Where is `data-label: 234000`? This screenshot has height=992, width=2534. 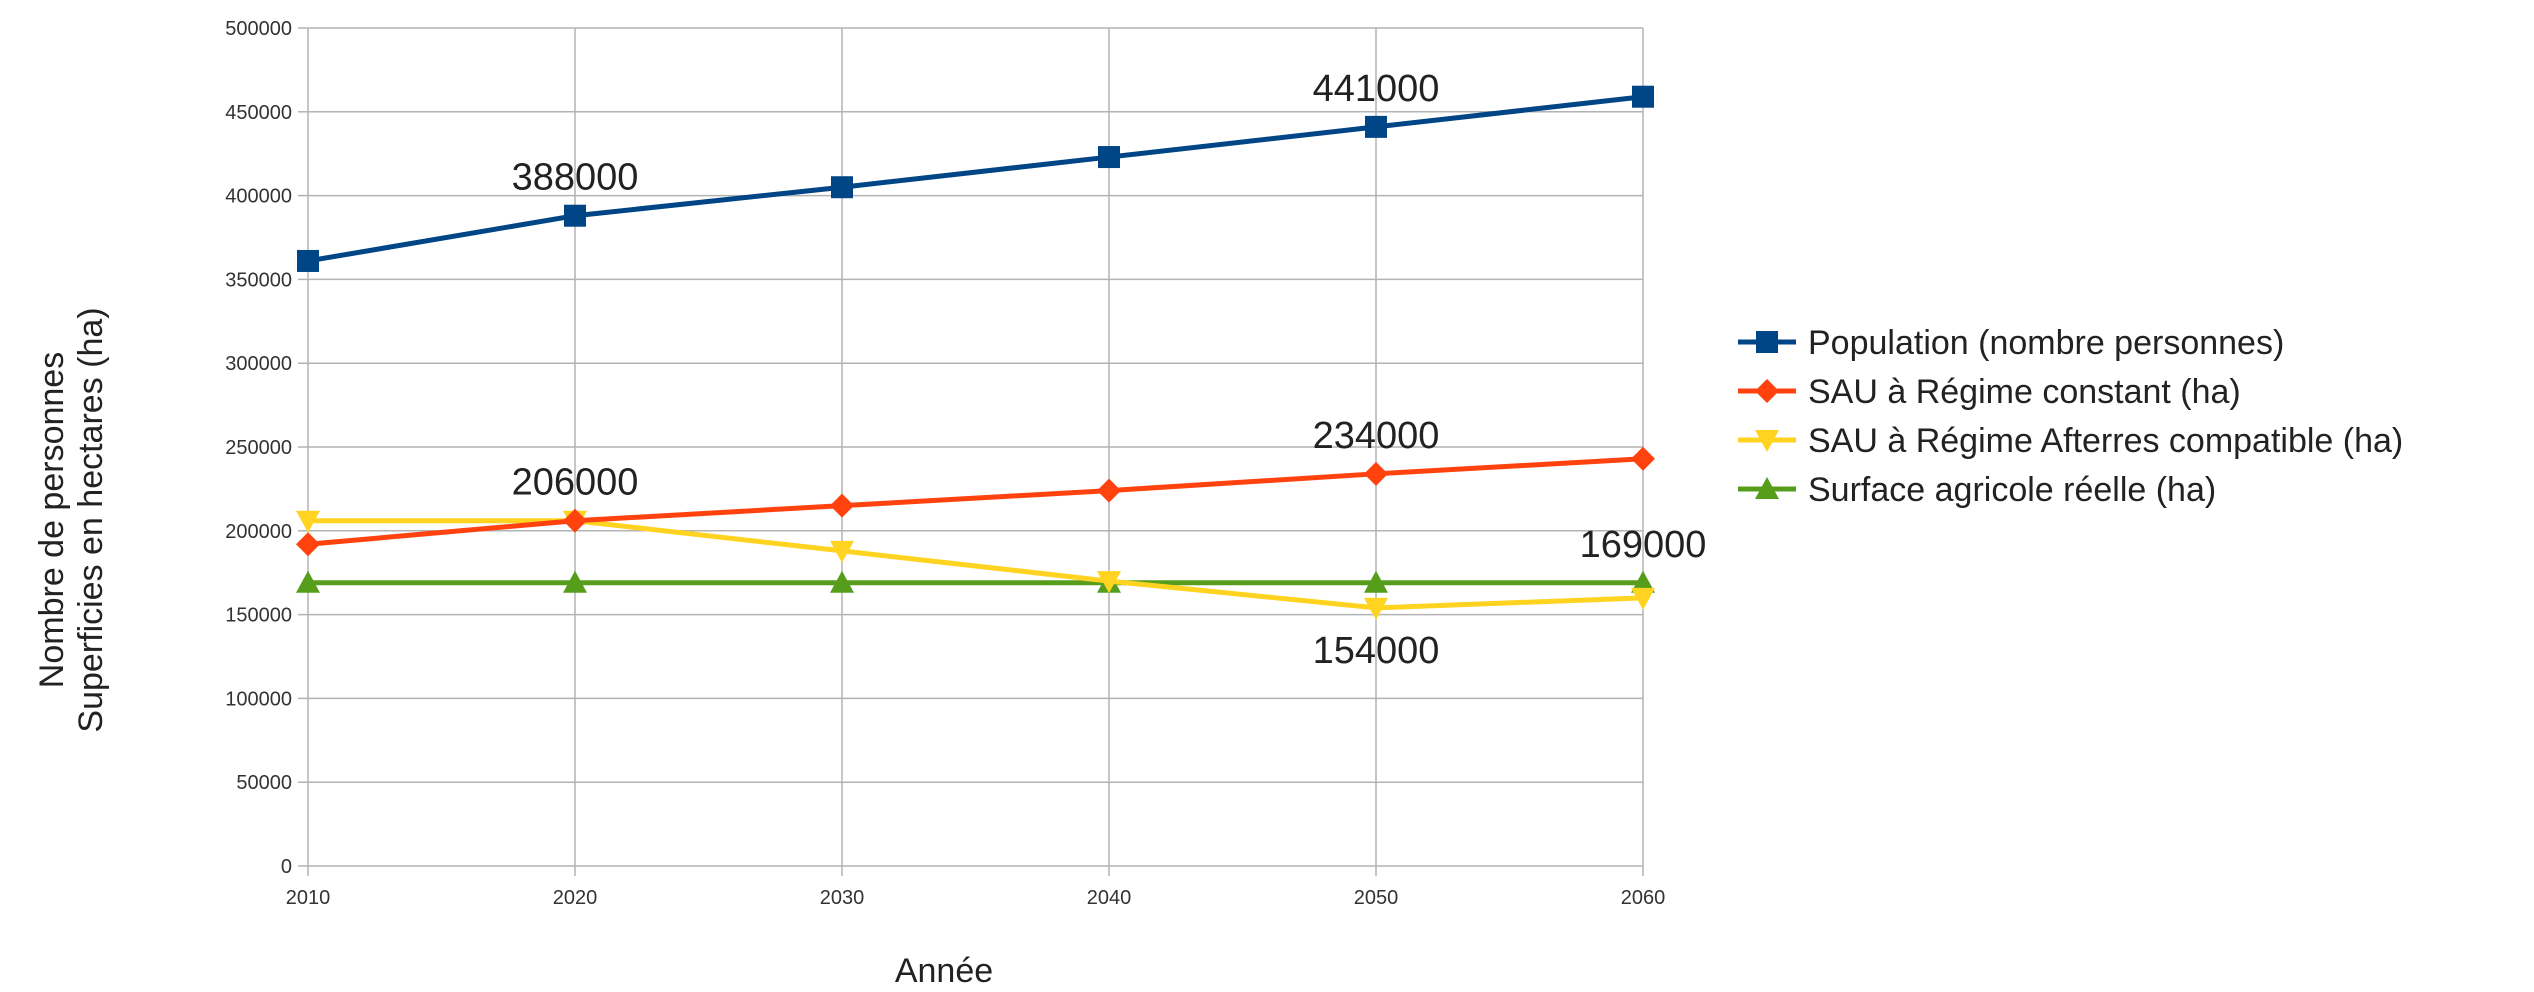 data-label: 234000 is located at coordinates (1376, 436).